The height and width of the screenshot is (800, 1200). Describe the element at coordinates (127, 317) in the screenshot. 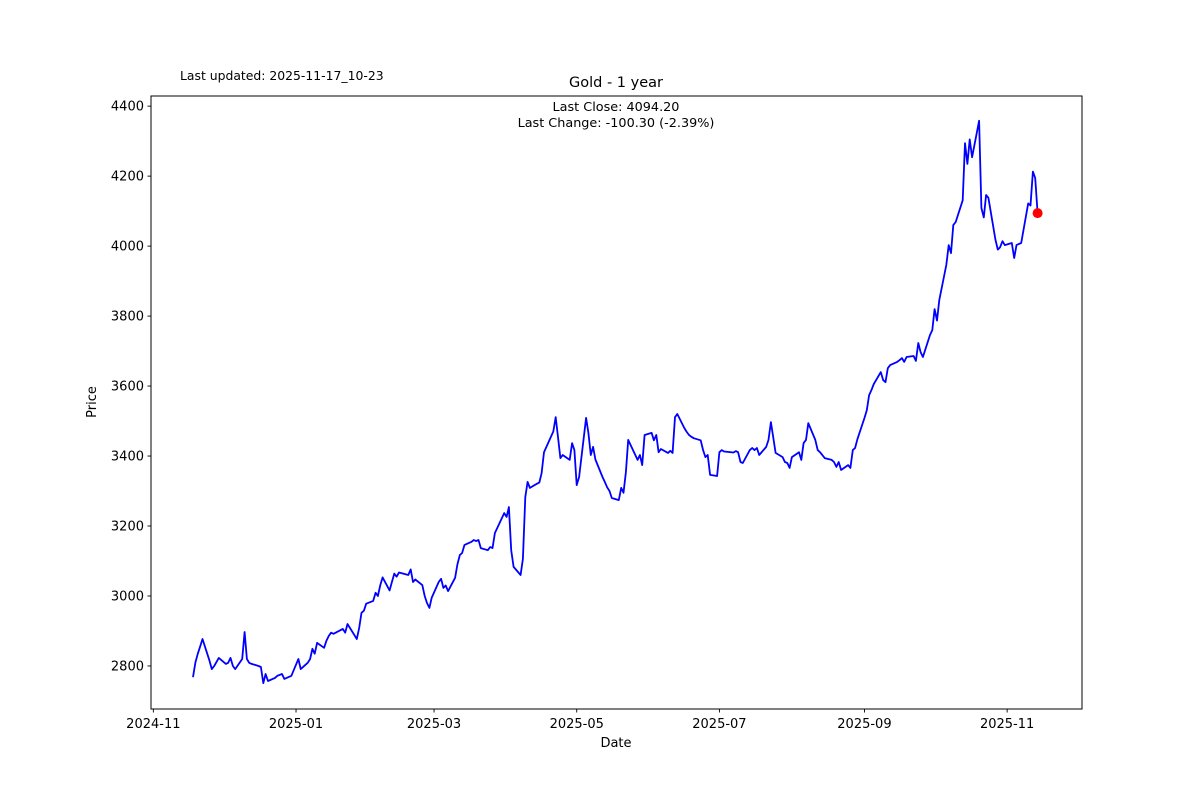

I see `y-tick-label: 3800` at that location.